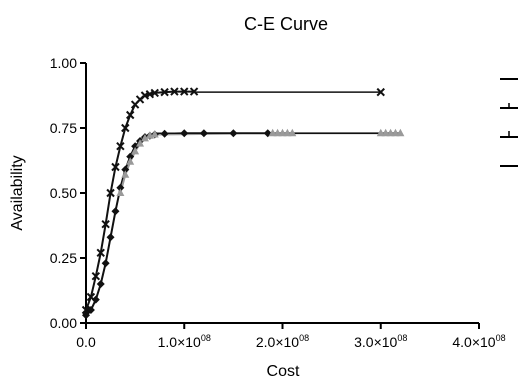  What do you see at coordinates (63, 193) in the screenshot?
I see `y-tick-label: 0.50` at bounding box center [63, 193].